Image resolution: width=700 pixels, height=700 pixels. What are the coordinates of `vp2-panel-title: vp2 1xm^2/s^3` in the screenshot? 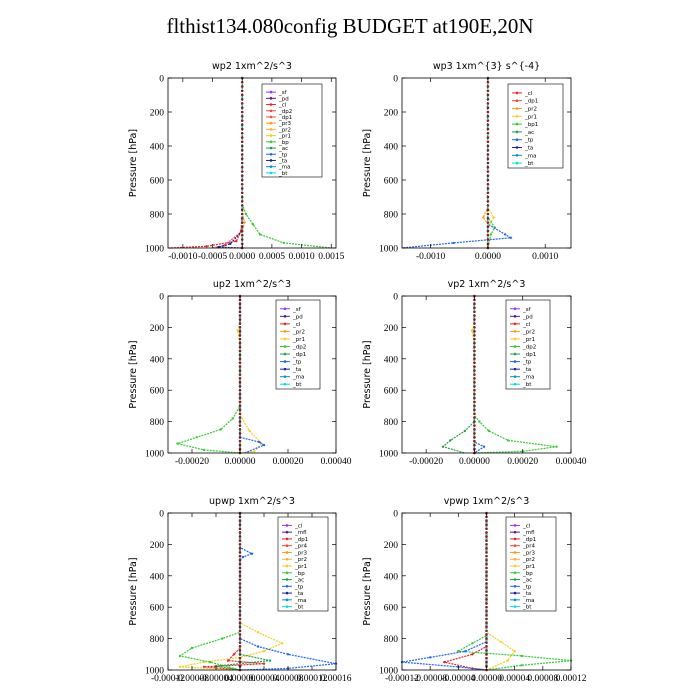 It's located at (487, 284).